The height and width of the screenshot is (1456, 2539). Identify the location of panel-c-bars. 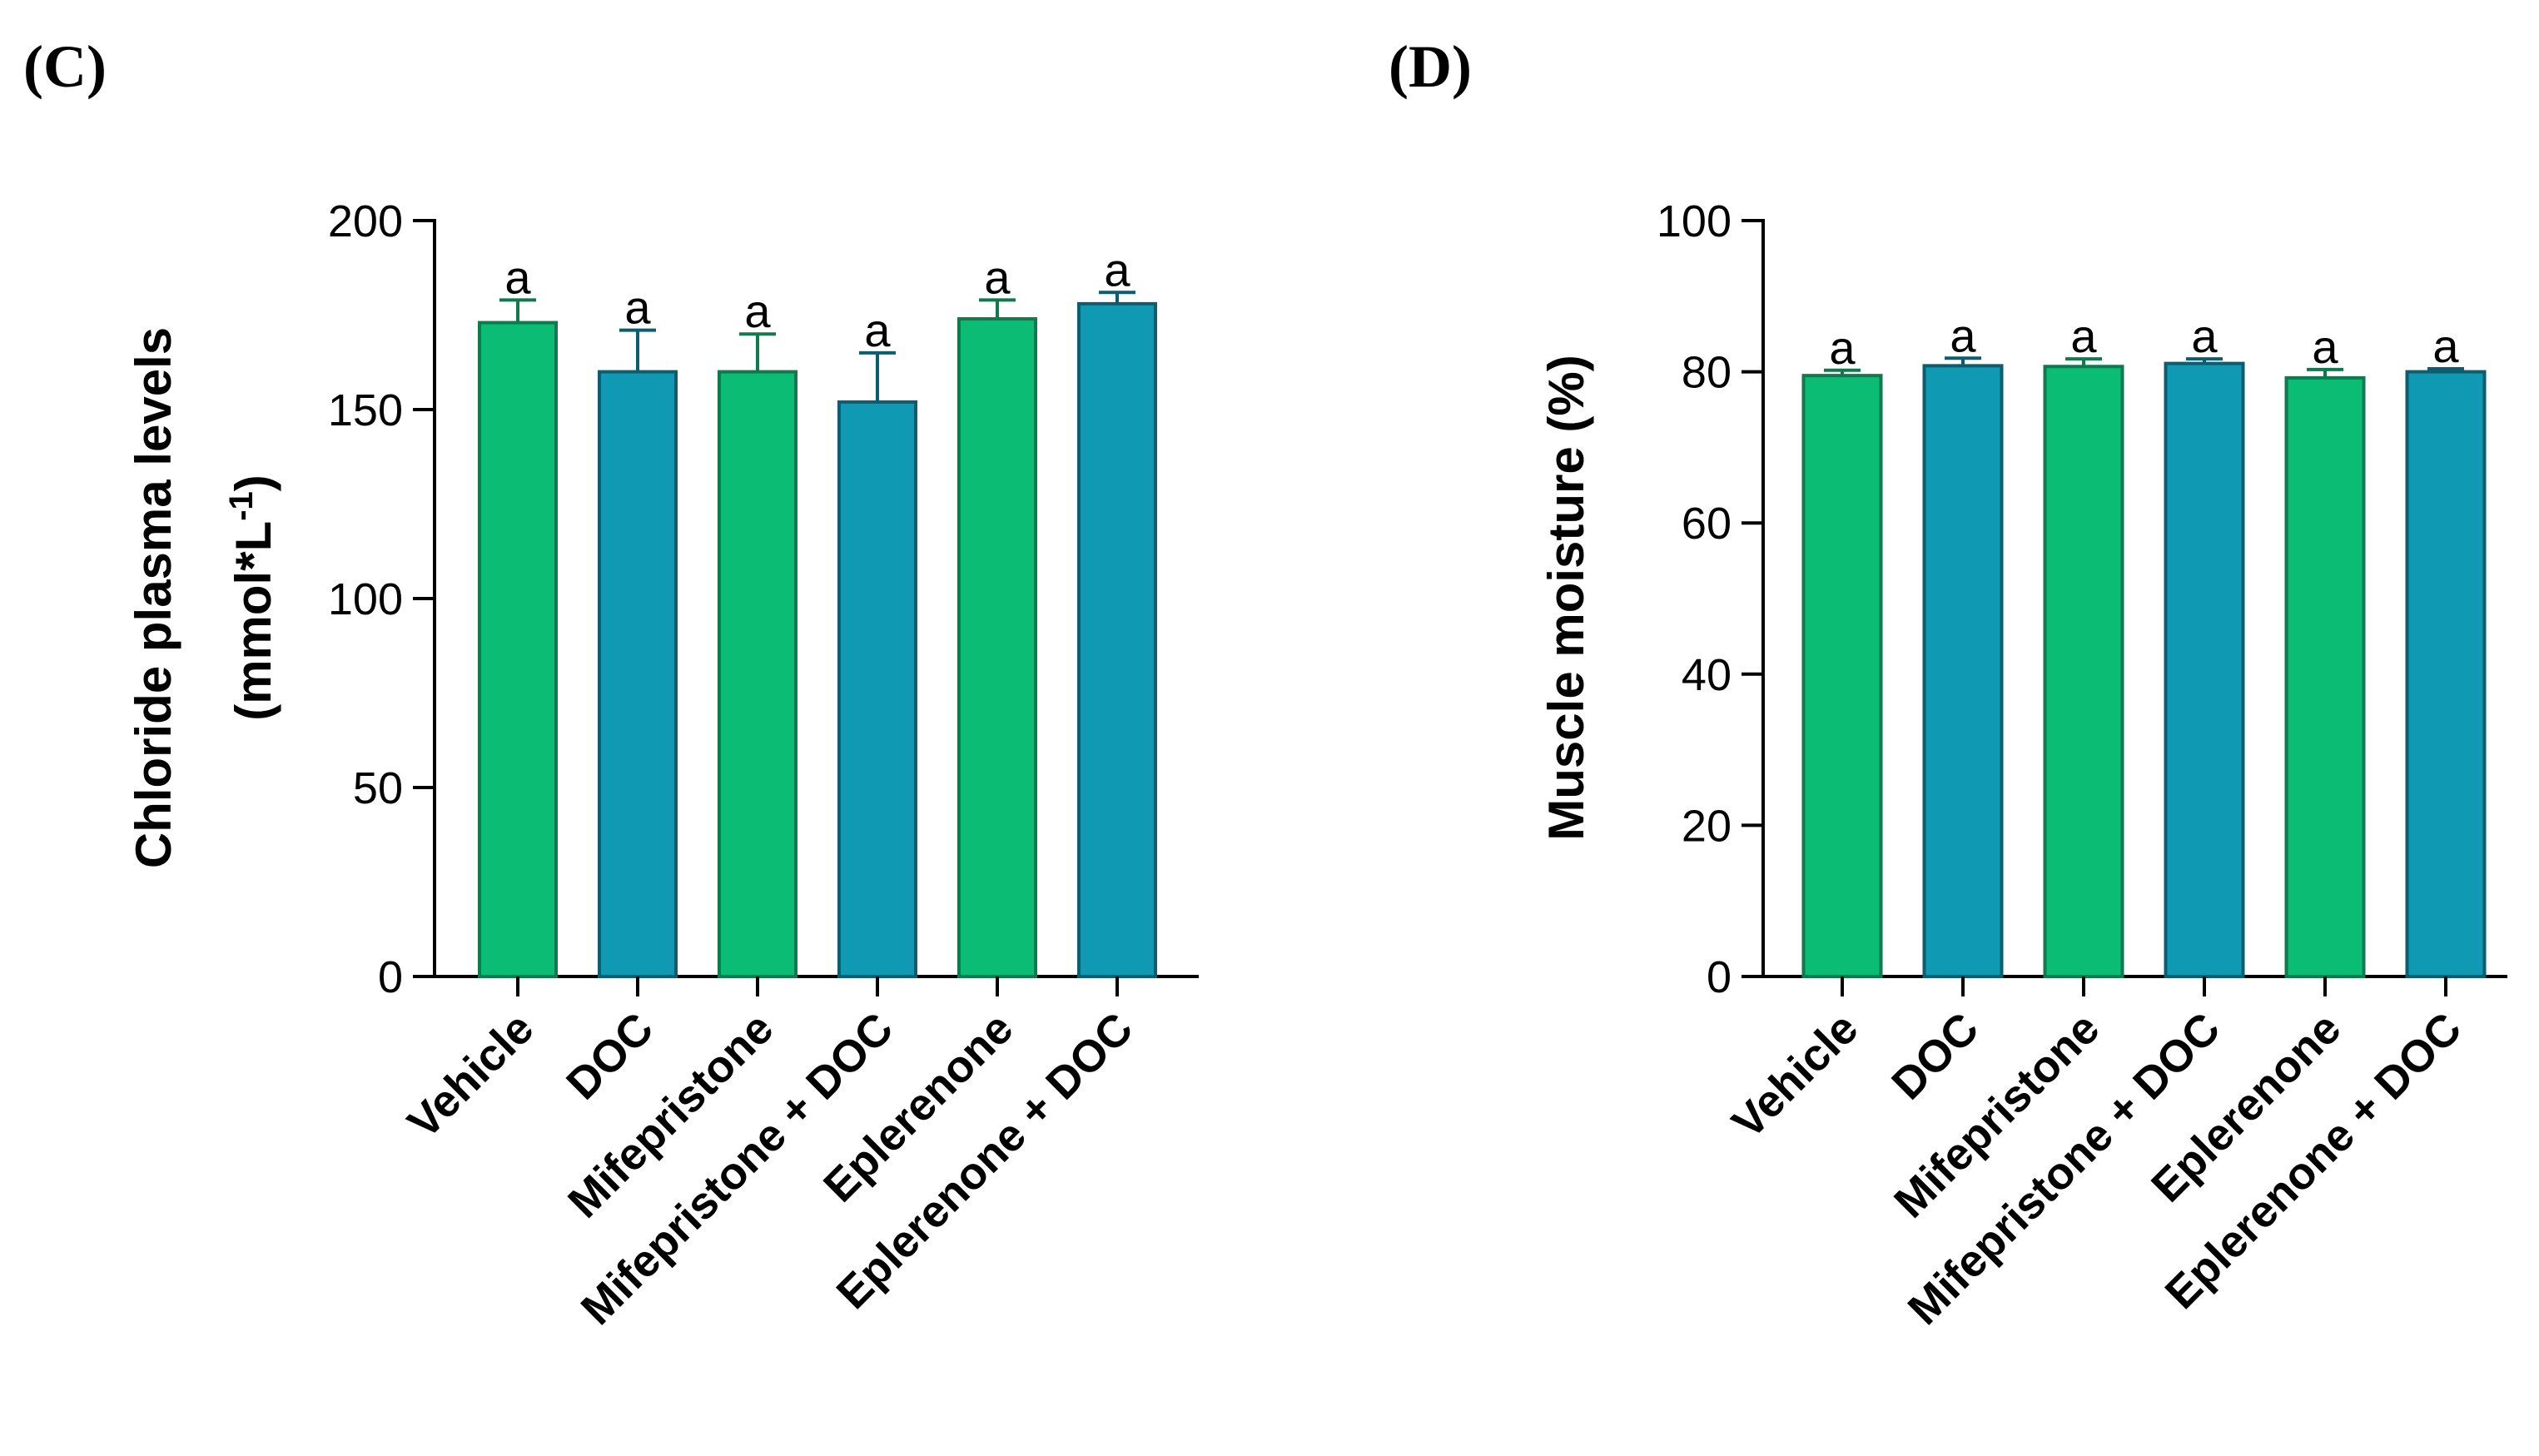
(817, 640).